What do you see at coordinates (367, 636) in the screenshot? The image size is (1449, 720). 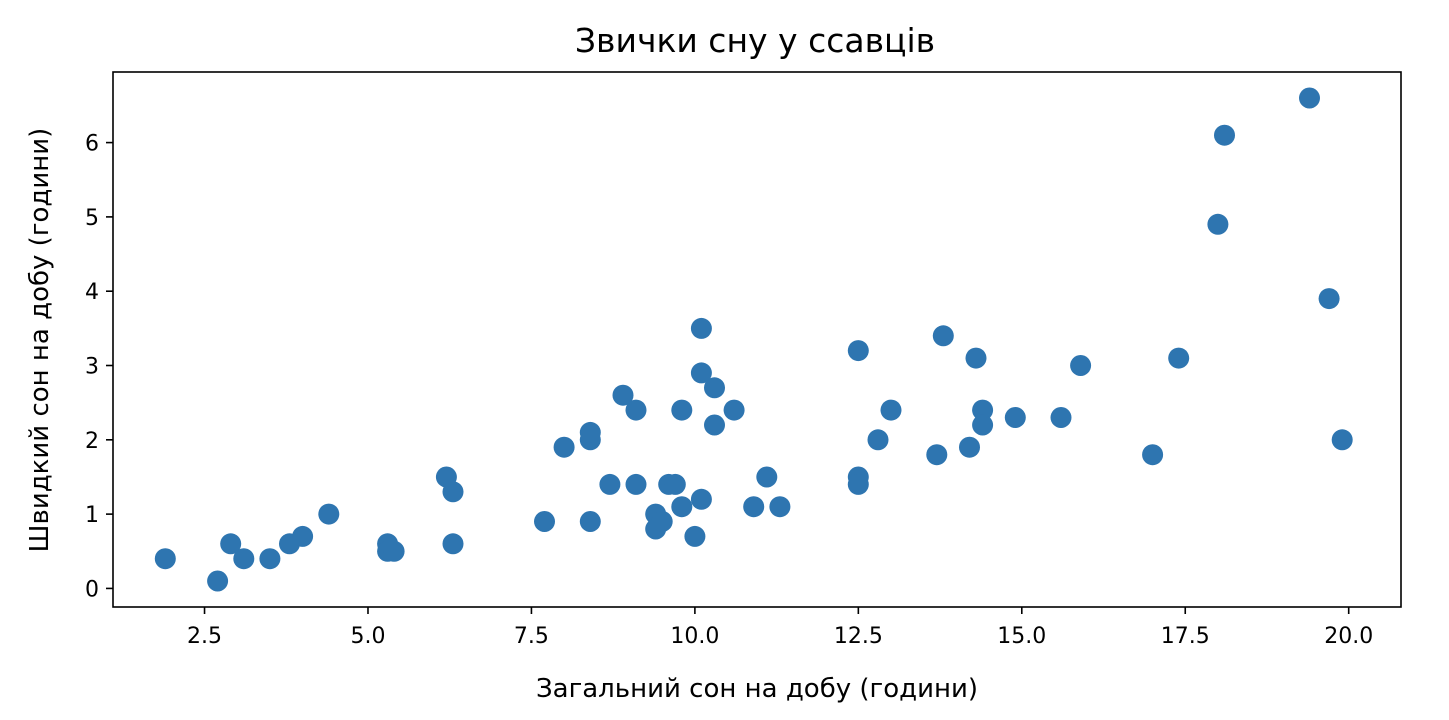 I see `x-tick-label: 5.0` at bounding box center [367, 636].